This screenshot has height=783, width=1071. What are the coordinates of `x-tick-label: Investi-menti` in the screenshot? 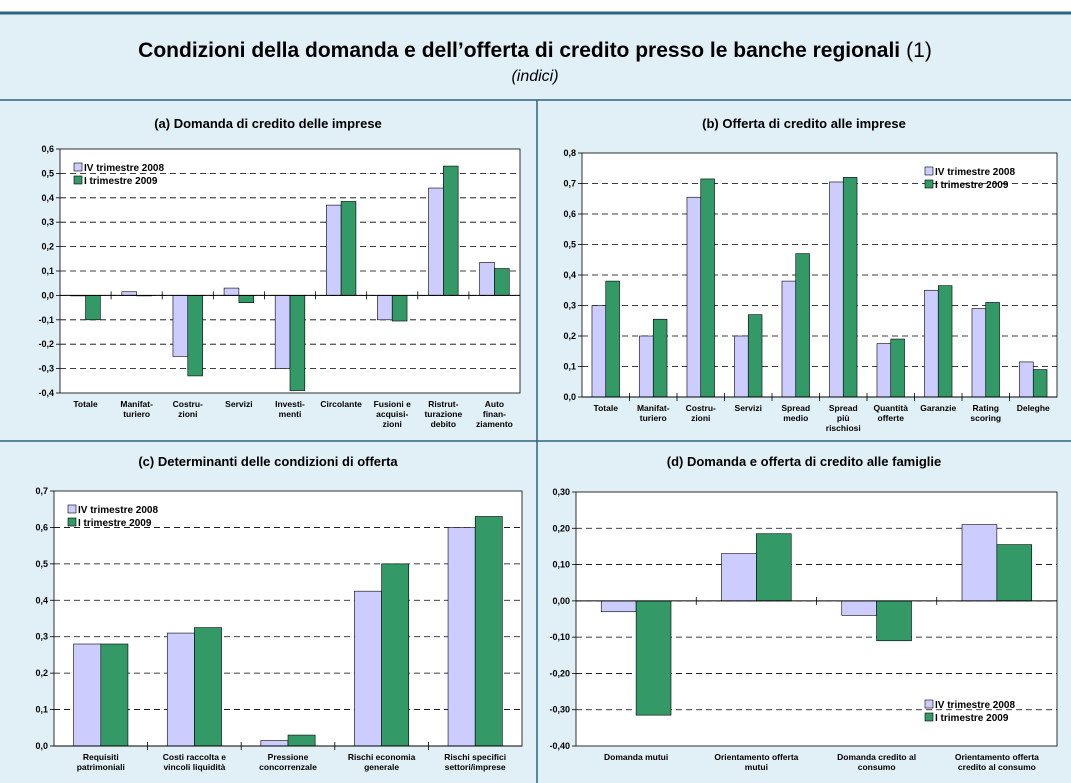 It's located at (290, 409).